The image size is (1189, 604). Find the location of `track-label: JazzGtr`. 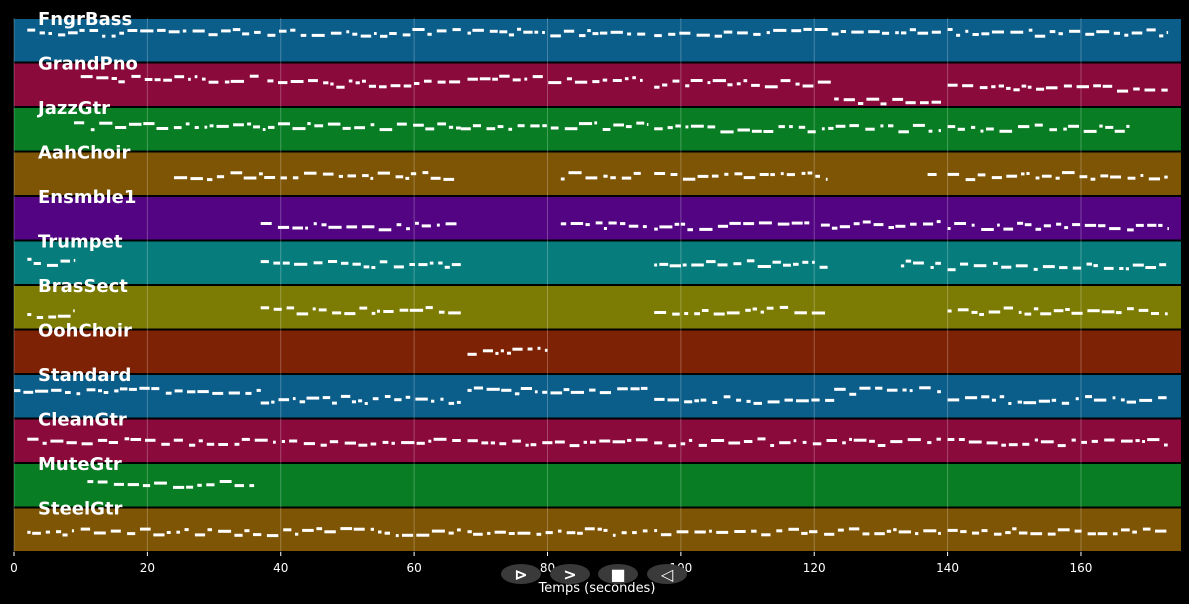

track-label: JazzGtr is located at coordinates (73, 108).